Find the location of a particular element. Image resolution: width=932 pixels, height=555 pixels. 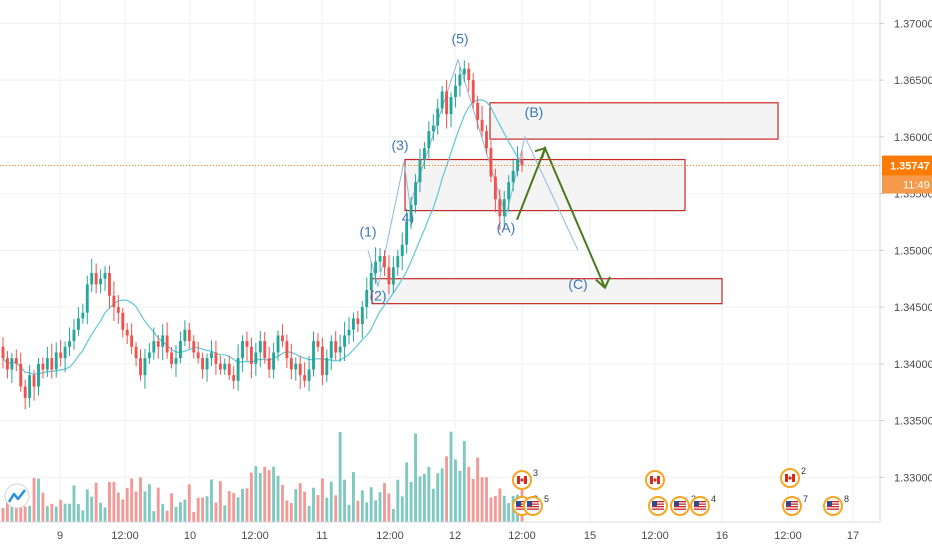

wave-path is located at coordinates (473, 172).